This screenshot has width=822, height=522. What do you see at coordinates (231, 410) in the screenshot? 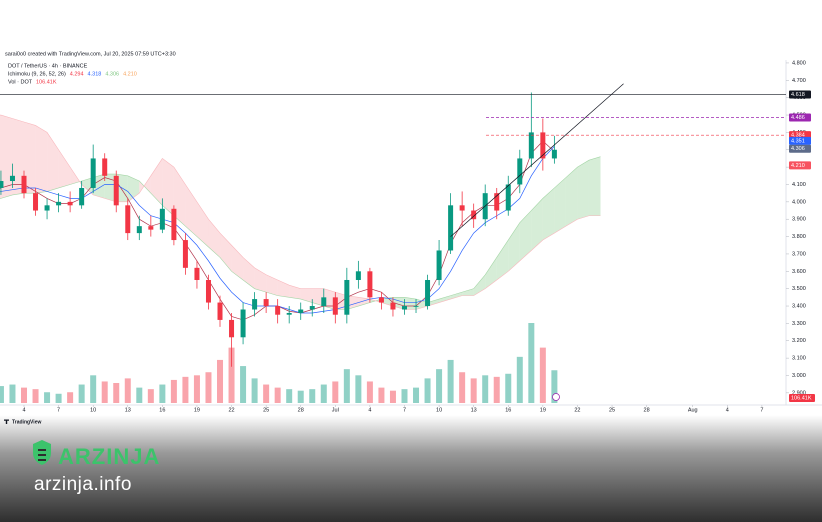
I see `x-tick-label: 22` at bounding box center [231, 410].